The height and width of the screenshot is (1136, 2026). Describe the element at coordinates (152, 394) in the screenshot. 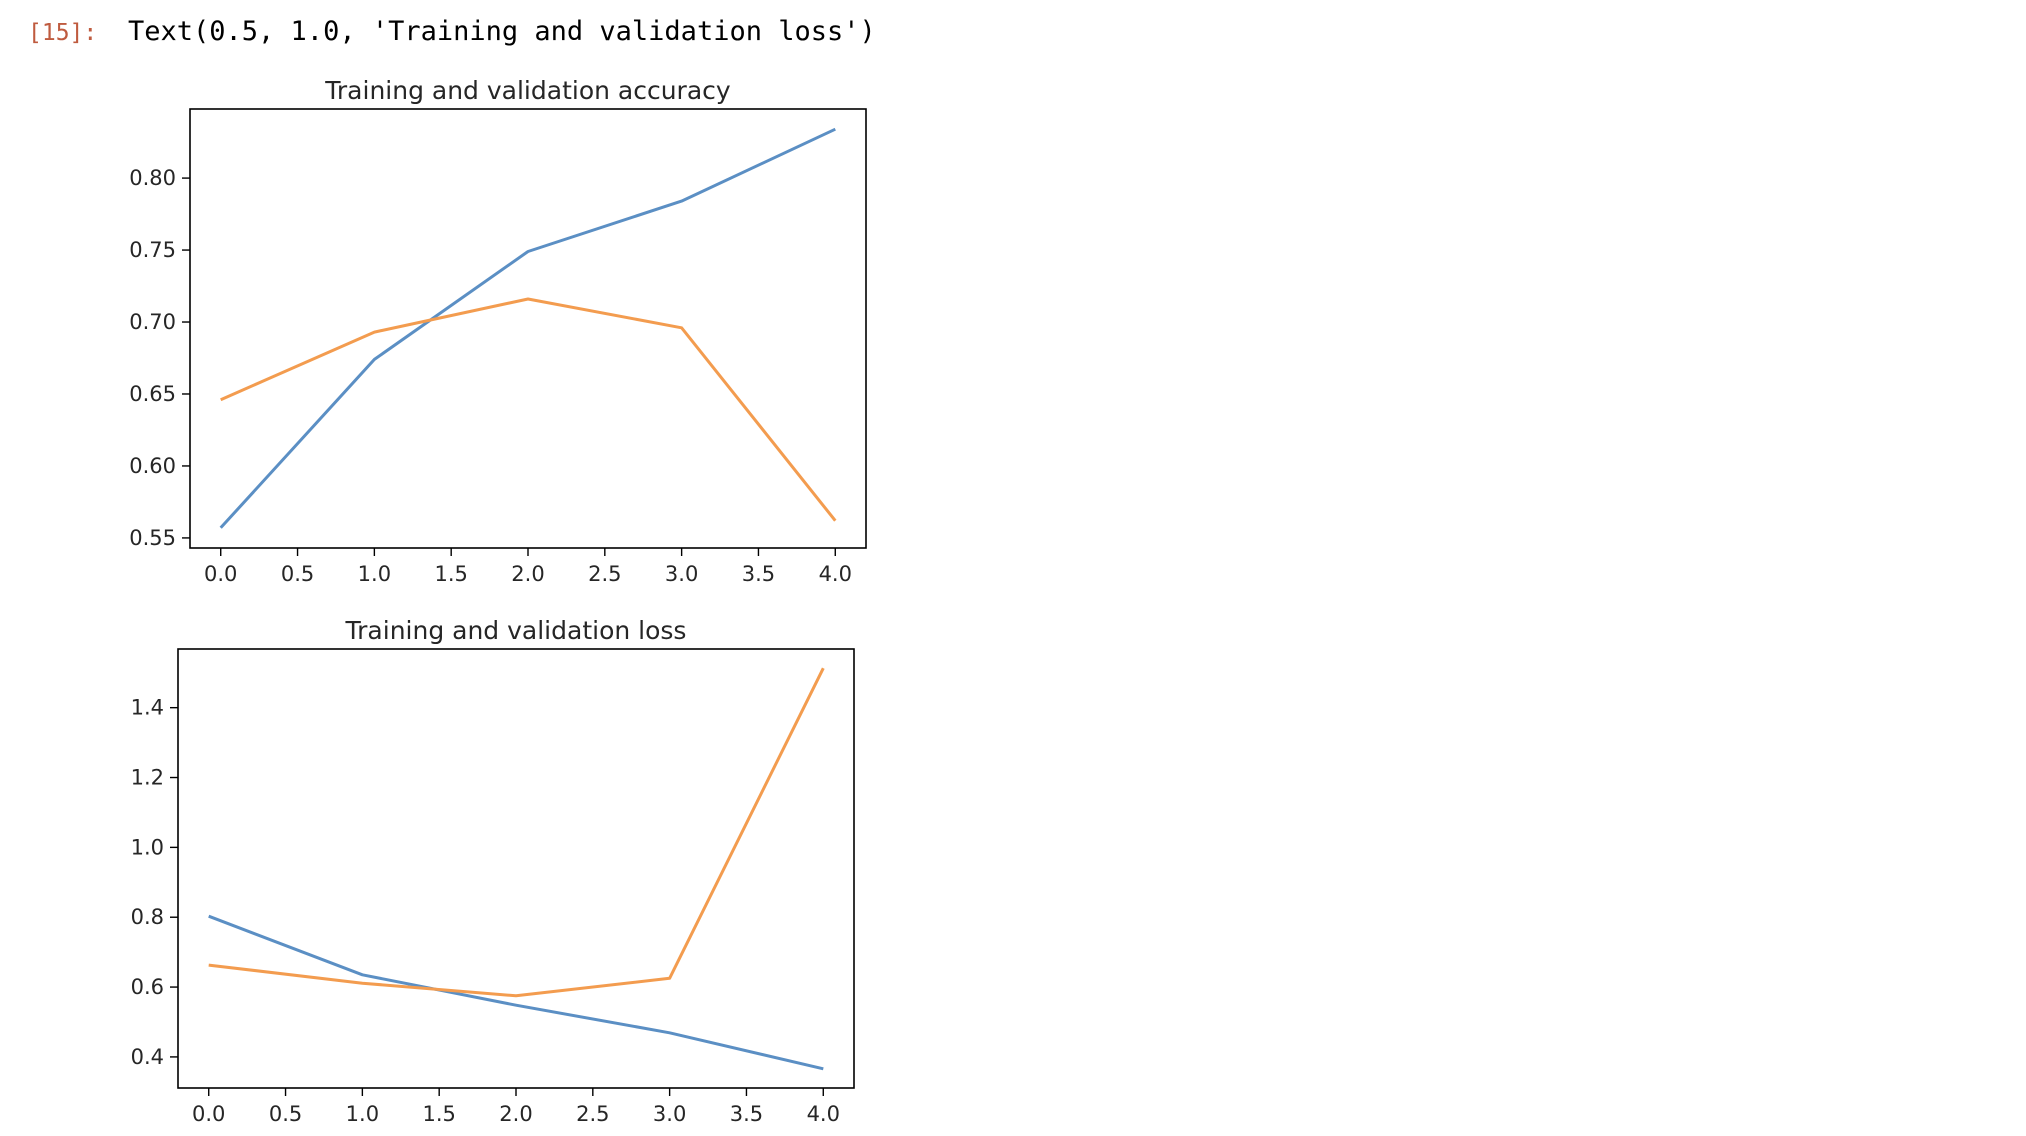

I see `y-tick-label: 0.65` at that location.